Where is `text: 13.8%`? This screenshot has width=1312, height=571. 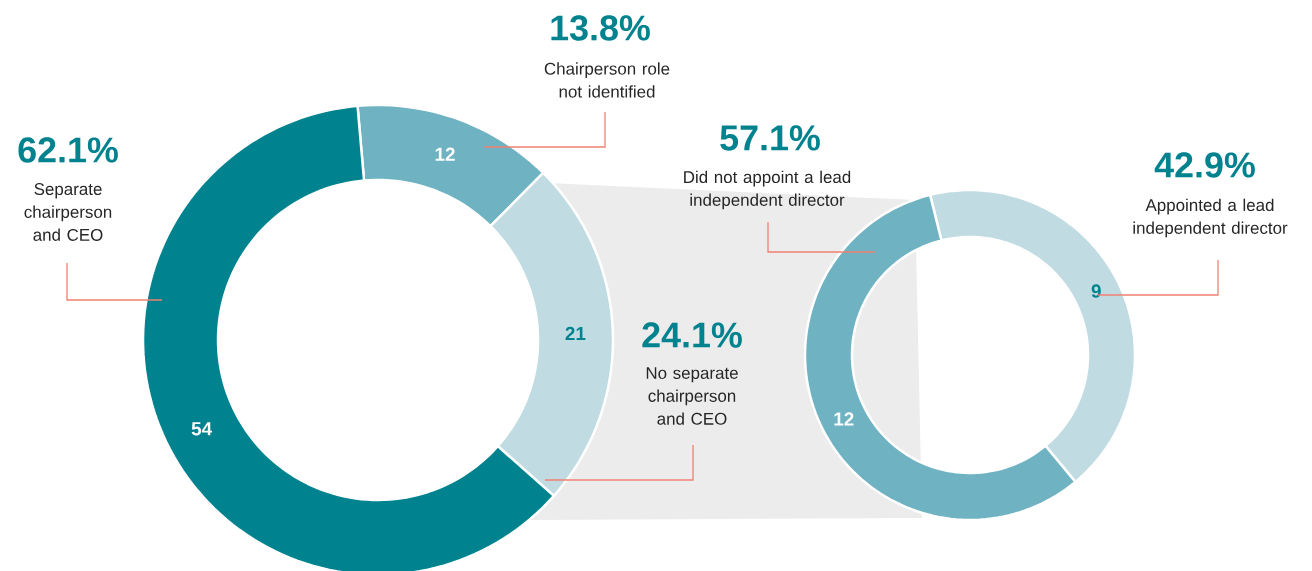
text: 13.8% is located at coordinates (600, 28).